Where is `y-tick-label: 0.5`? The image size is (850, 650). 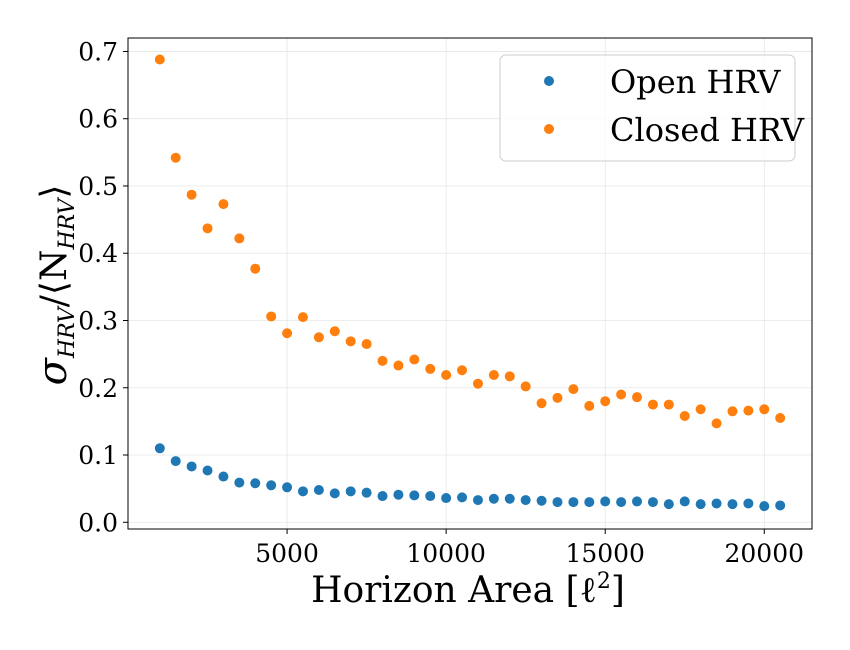
y-tick-label: 0.5 is located at coordinates (98, 186).